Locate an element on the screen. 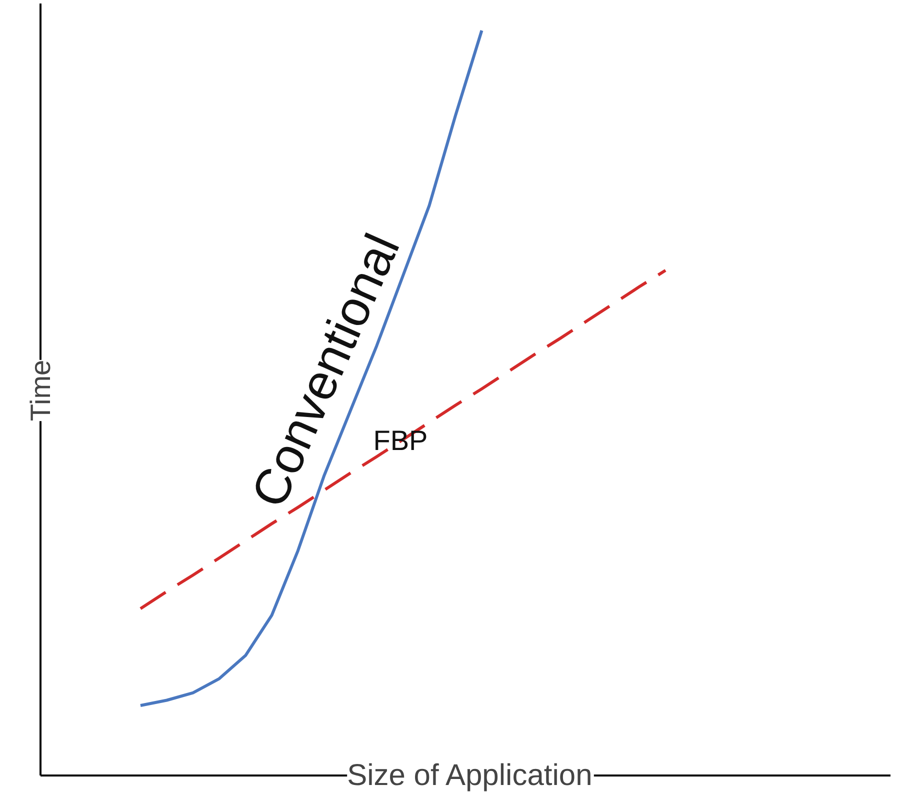  y-axis-title: Time is located at coordinates (40, 391).